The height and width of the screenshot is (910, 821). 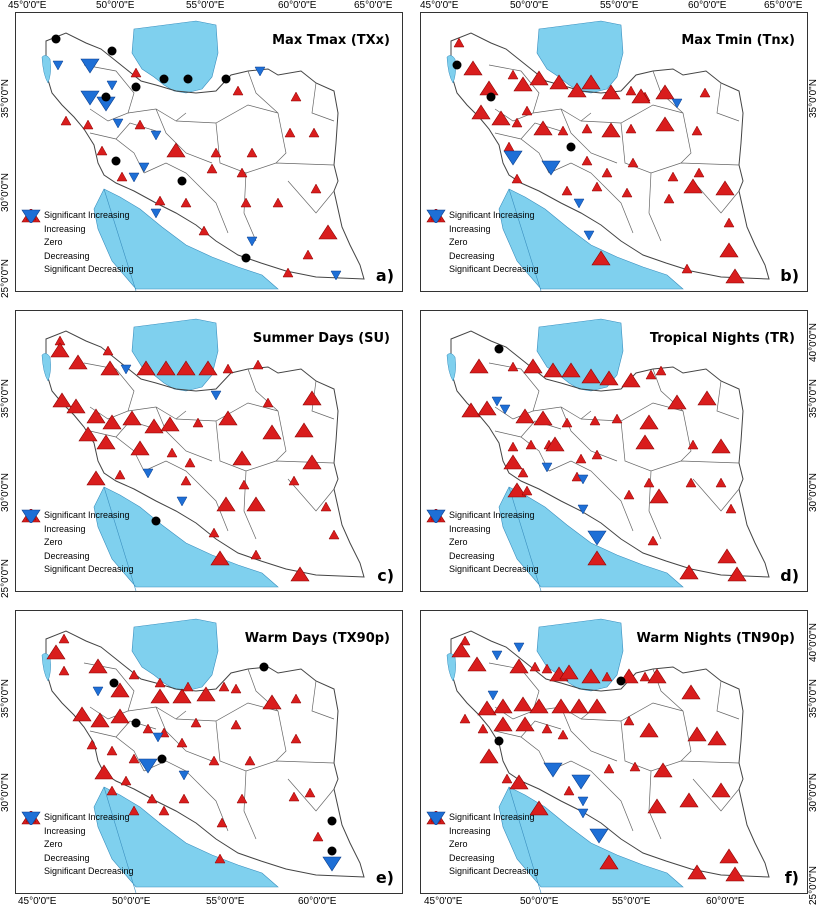 What do you see at coordinates (813, 698) in the screenshot?
I see `lat-tick-f-35: 35°0'0"N` at bounding box center [813, 698].